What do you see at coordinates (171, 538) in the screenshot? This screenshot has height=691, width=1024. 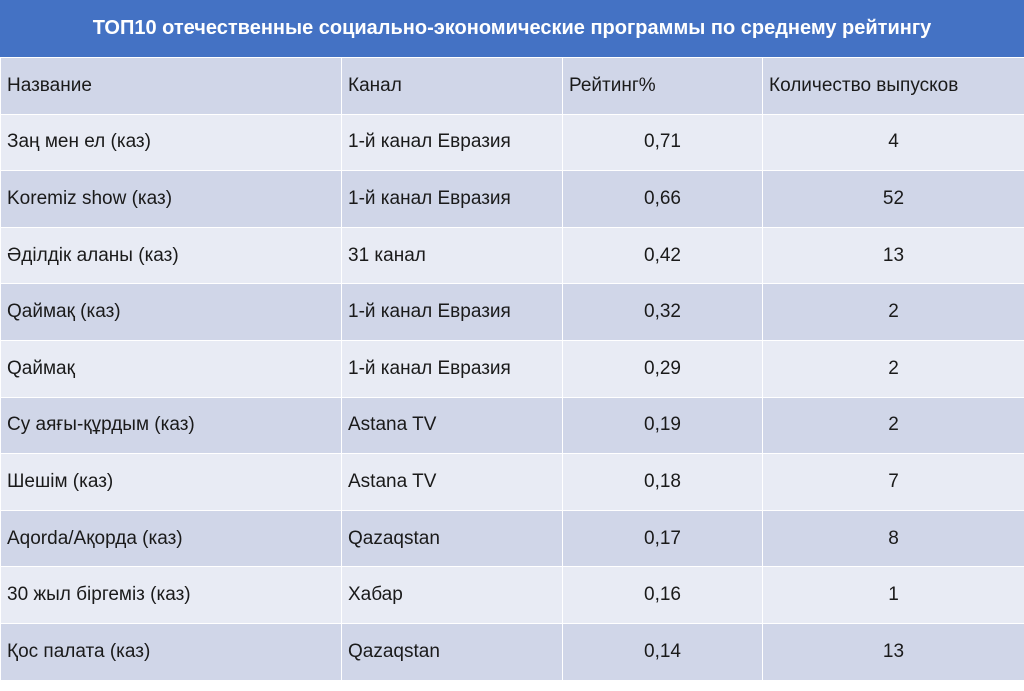 I see `cell-program-name: Aqorda/Ақорда (каз)` at bounding box center [171, 538].